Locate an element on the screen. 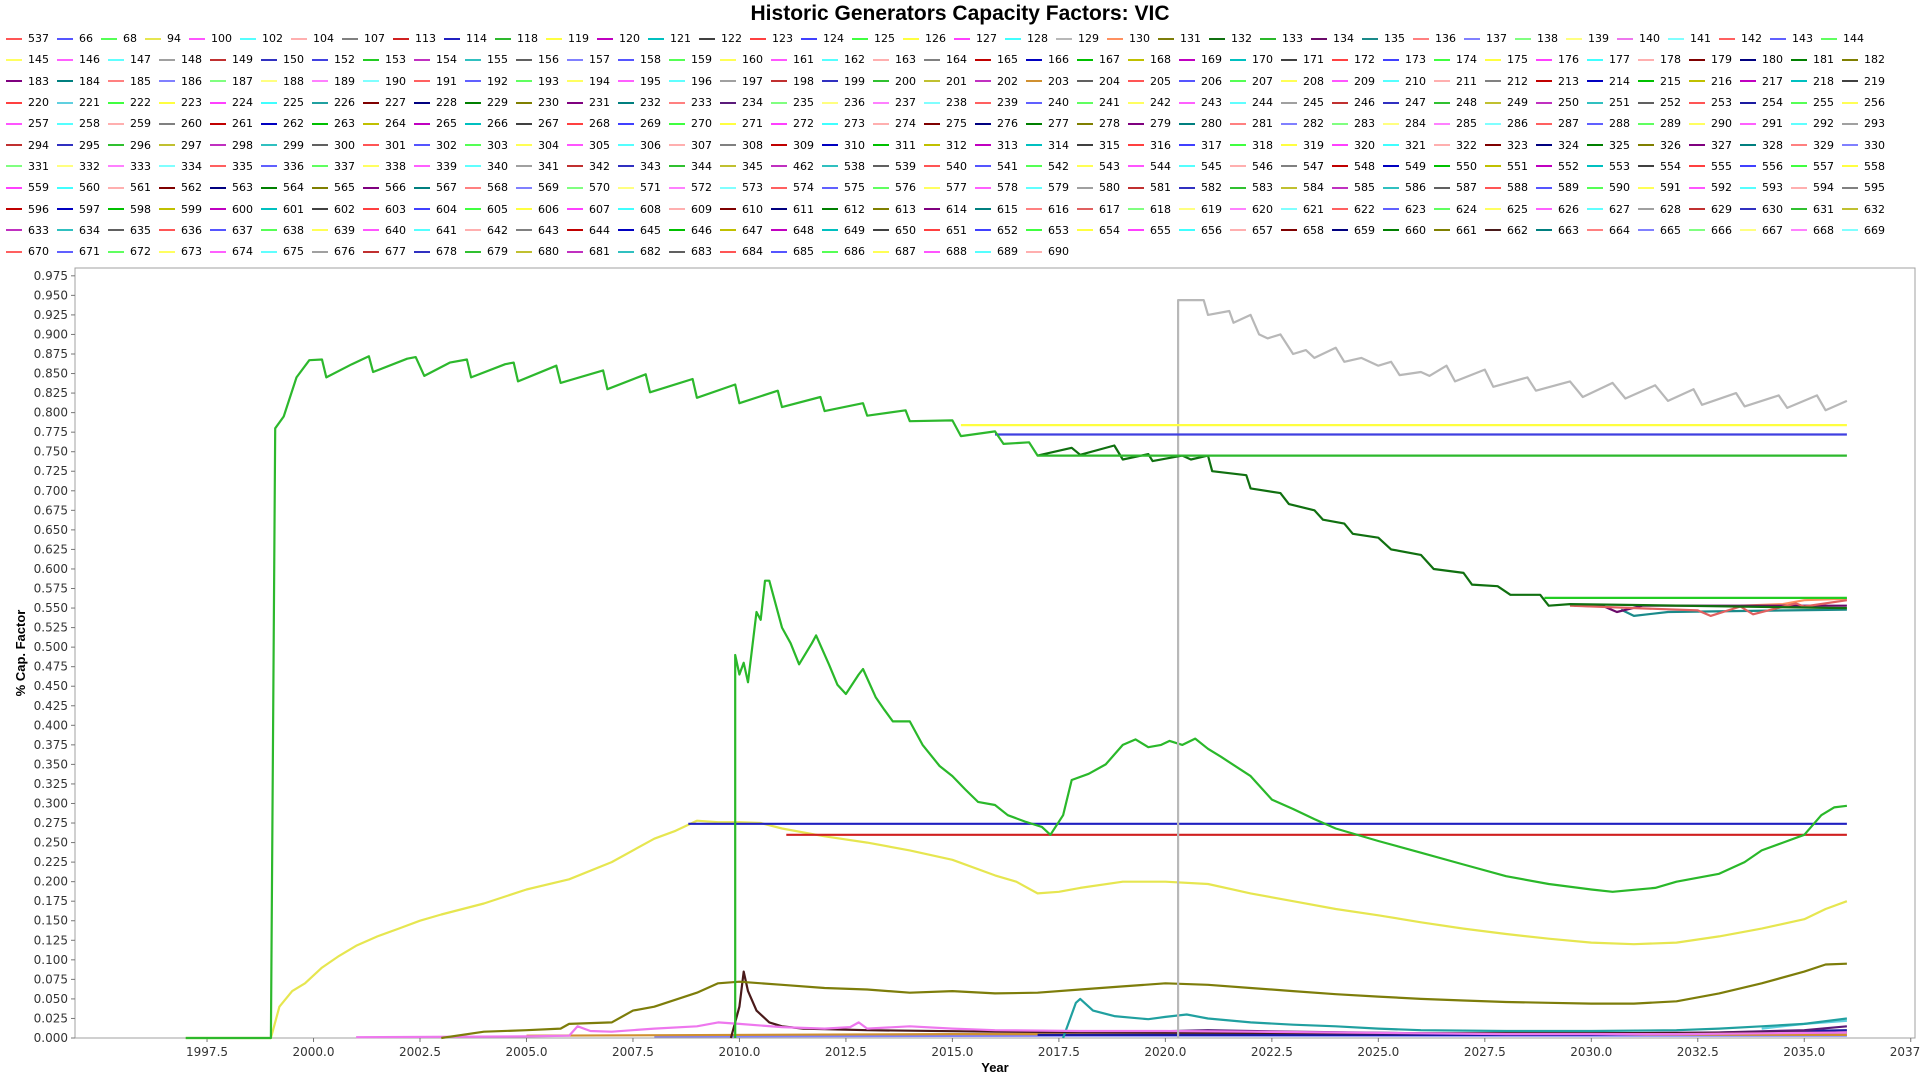 The image size is (1920, 1080). legend-item: 295 is located at coordinates (78, 144).